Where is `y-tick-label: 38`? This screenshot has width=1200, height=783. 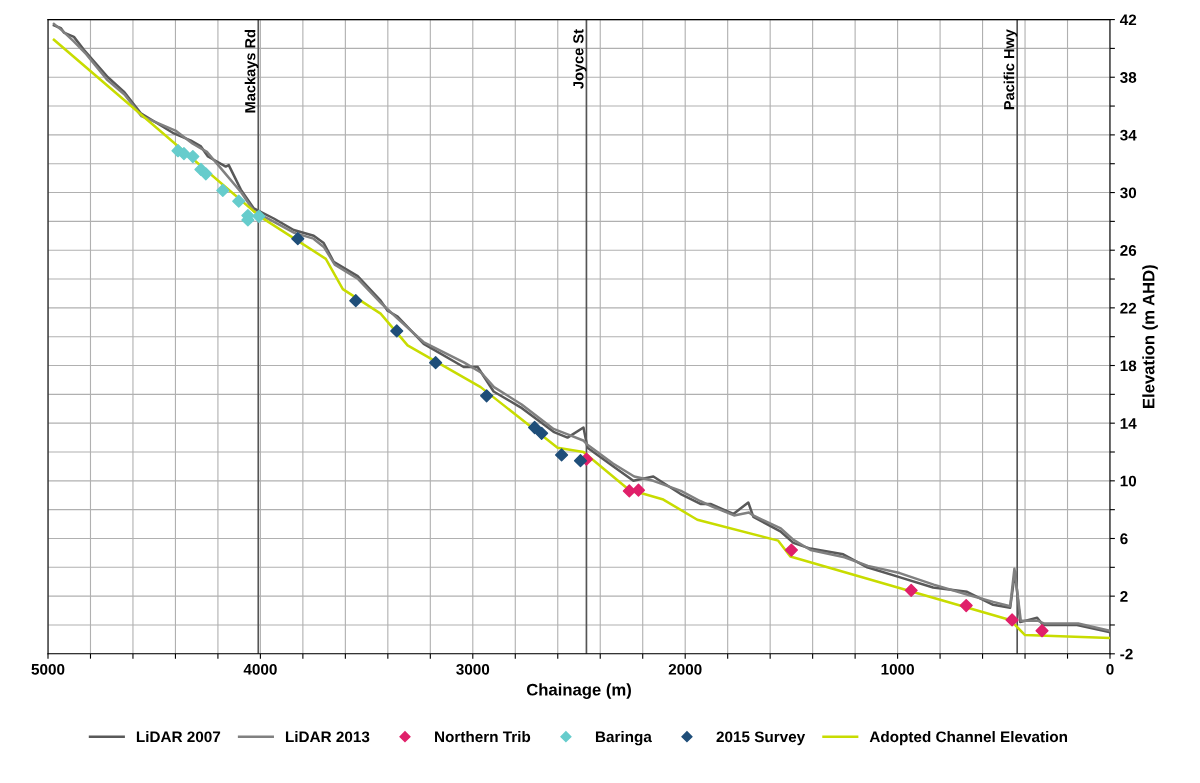 y-tick-label: 38 is located at coordinates (1128, 77).